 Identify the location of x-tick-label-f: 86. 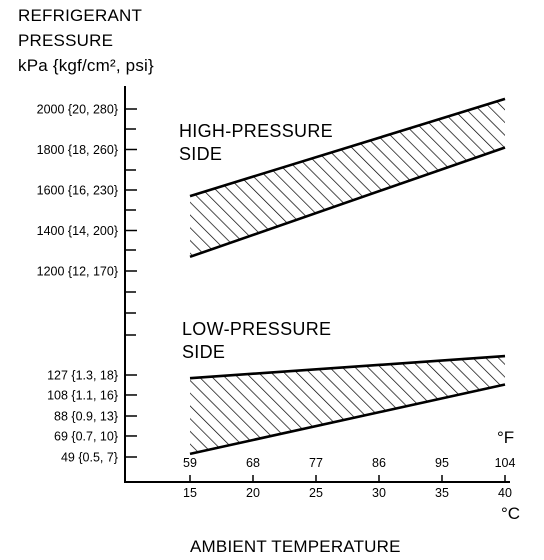
(379, 463).